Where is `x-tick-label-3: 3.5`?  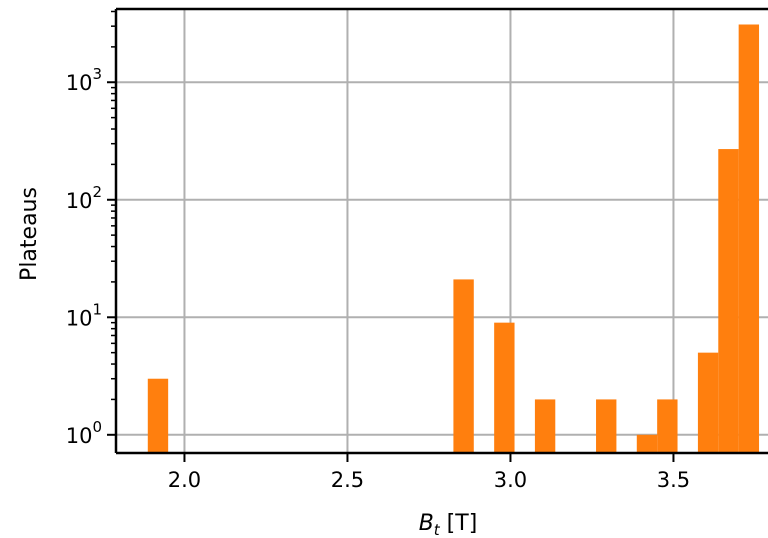 x-tick-label-3: 3.5 is located at coordinates (673, 480).